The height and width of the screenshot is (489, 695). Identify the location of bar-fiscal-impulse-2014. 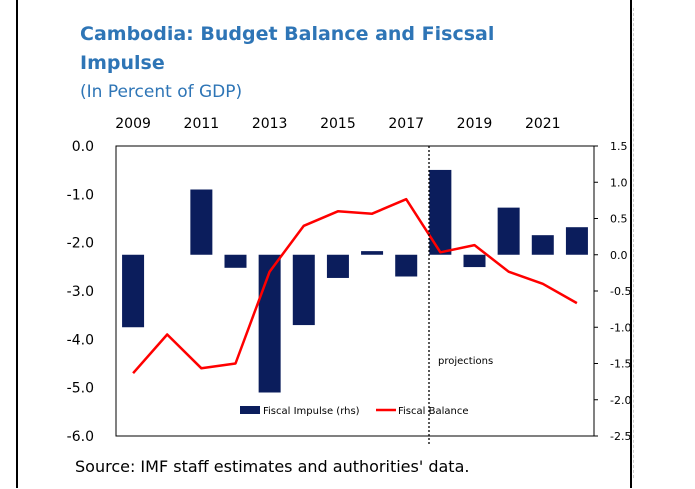
(303, 290).